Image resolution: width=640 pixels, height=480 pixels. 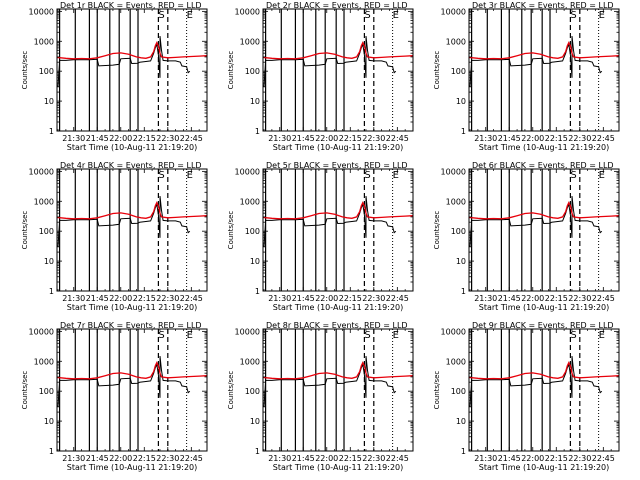 What do you see at coordinates (131, 165) in the screenshot?
I see `panel-title: Det 4r BLACK = Events, RED = LLD` at bounding box center [131, 165].